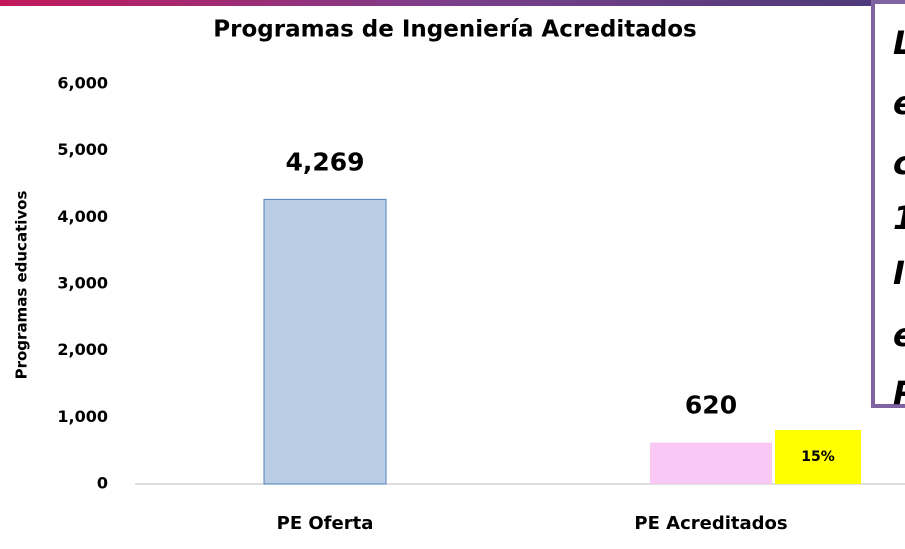 This screenshot has height=549, width=905. What do you see at coordinates (325, 523) in the screenshot?
I see `x-tick-label: PE Oferta` at bounding box center [325, 523].